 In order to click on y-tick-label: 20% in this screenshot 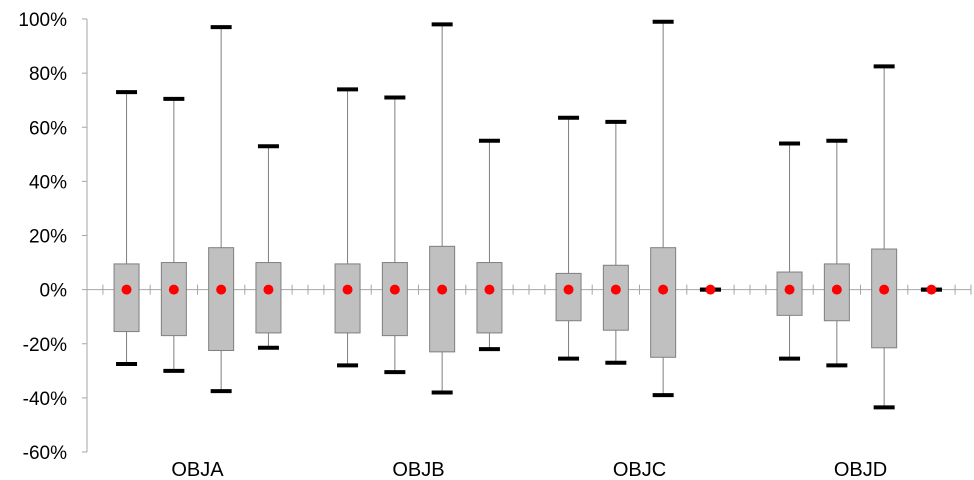, I will do `click(48, 237)`.